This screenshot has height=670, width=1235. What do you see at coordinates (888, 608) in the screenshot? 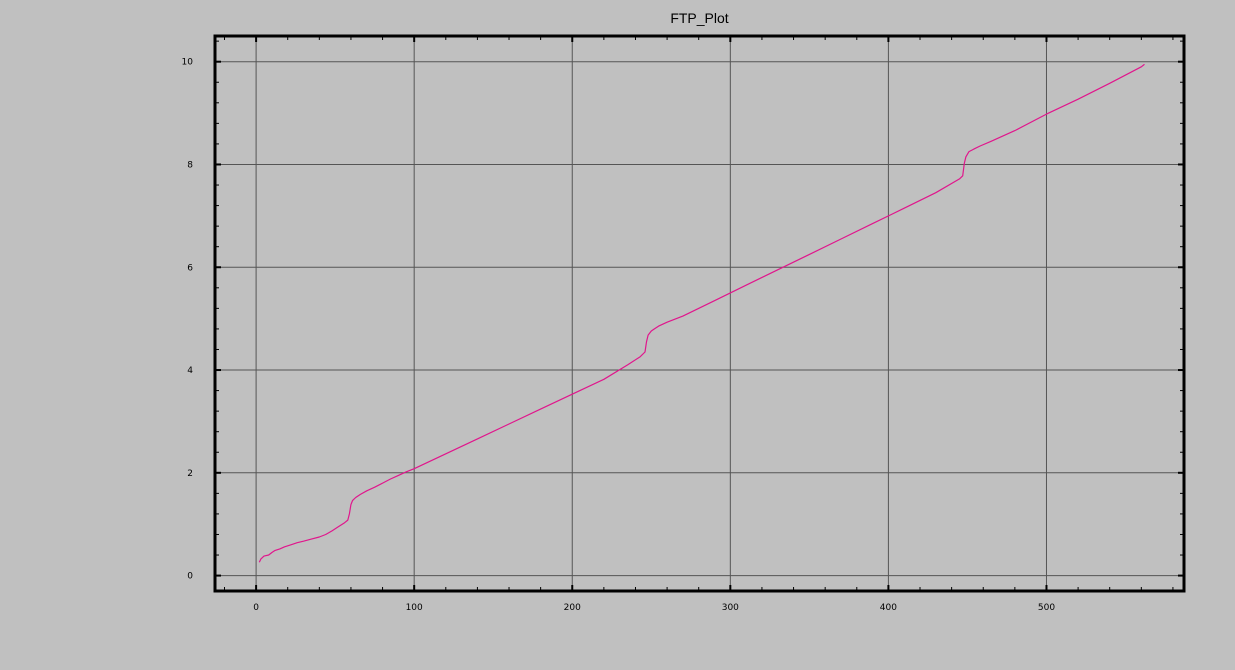
I see `x-tick-label: 400` at bounding box center [888, 608].